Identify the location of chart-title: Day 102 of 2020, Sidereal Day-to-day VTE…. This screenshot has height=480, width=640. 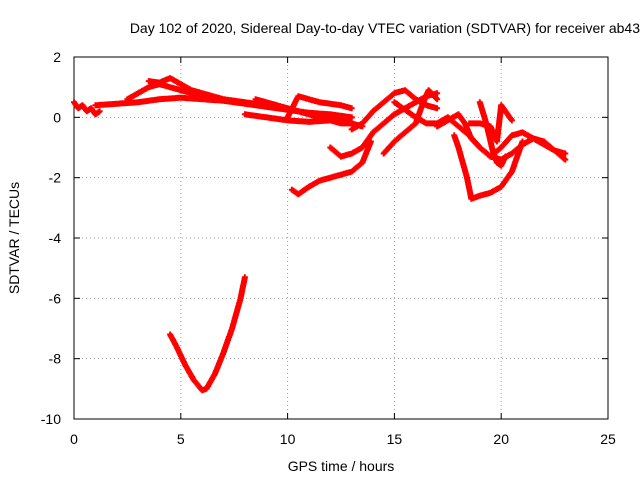
(385, 28).